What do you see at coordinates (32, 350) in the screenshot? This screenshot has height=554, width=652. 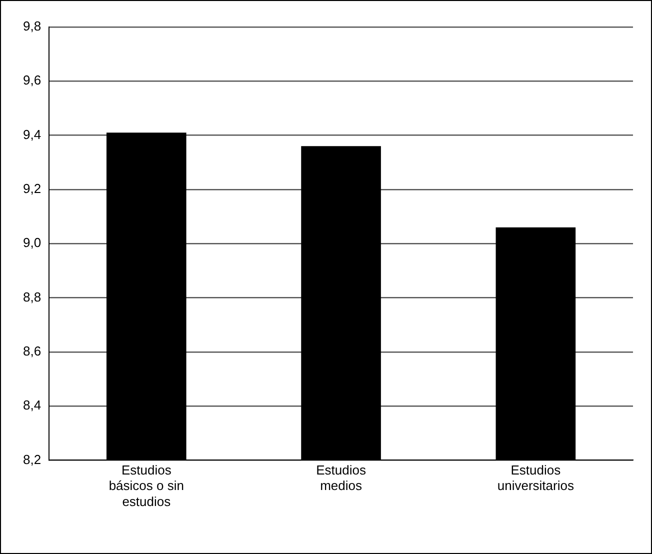 I see `y-tick-label: 8,6` at bounding box center [32, 350].